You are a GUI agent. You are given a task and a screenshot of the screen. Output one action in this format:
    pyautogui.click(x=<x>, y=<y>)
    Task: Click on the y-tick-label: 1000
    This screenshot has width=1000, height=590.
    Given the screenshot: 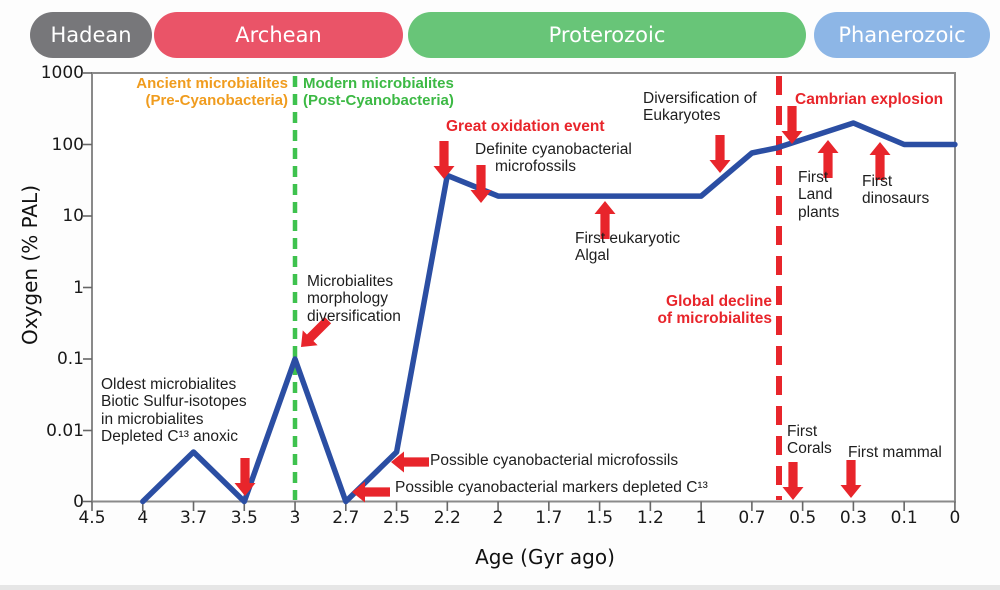 What is the action you would take?
    pyautogui.click(x=62, y=73)
    